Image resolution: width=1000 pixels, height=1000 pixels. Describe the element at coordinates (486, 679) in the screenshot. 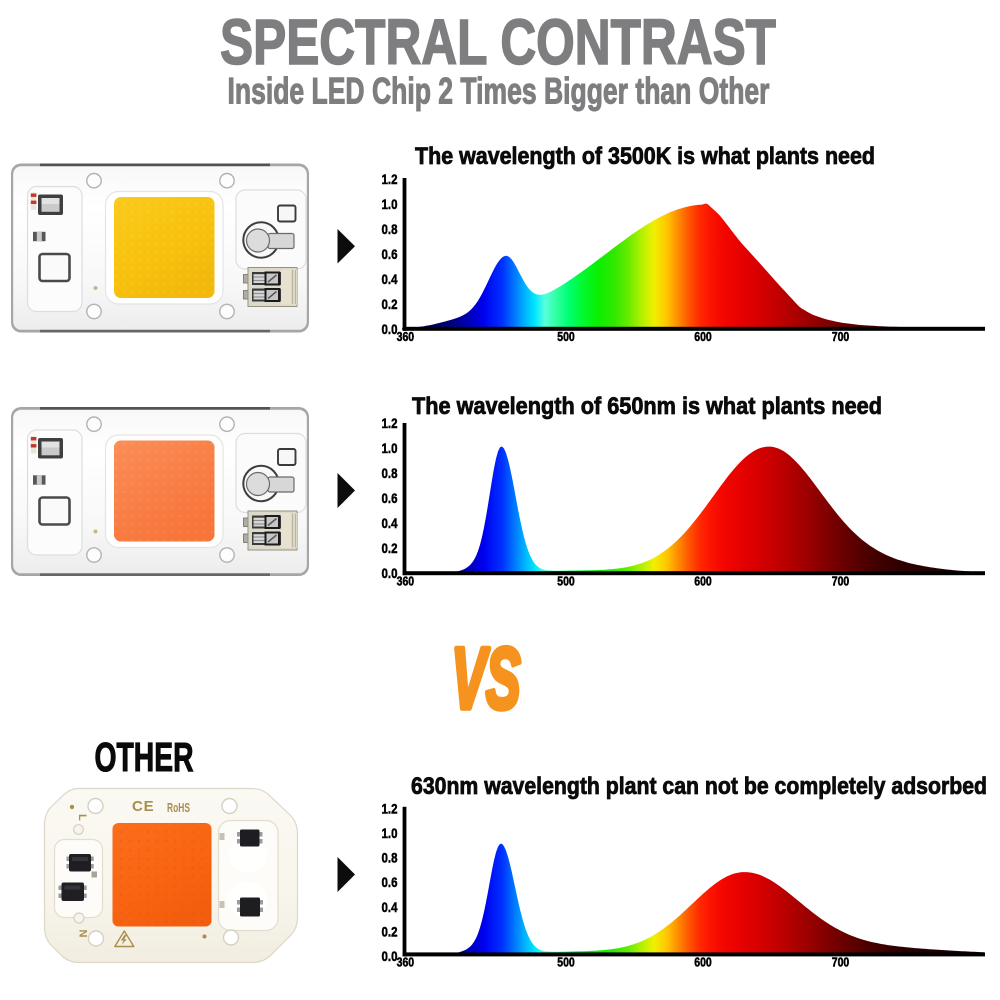

I see `svg-text: VS` at that location.